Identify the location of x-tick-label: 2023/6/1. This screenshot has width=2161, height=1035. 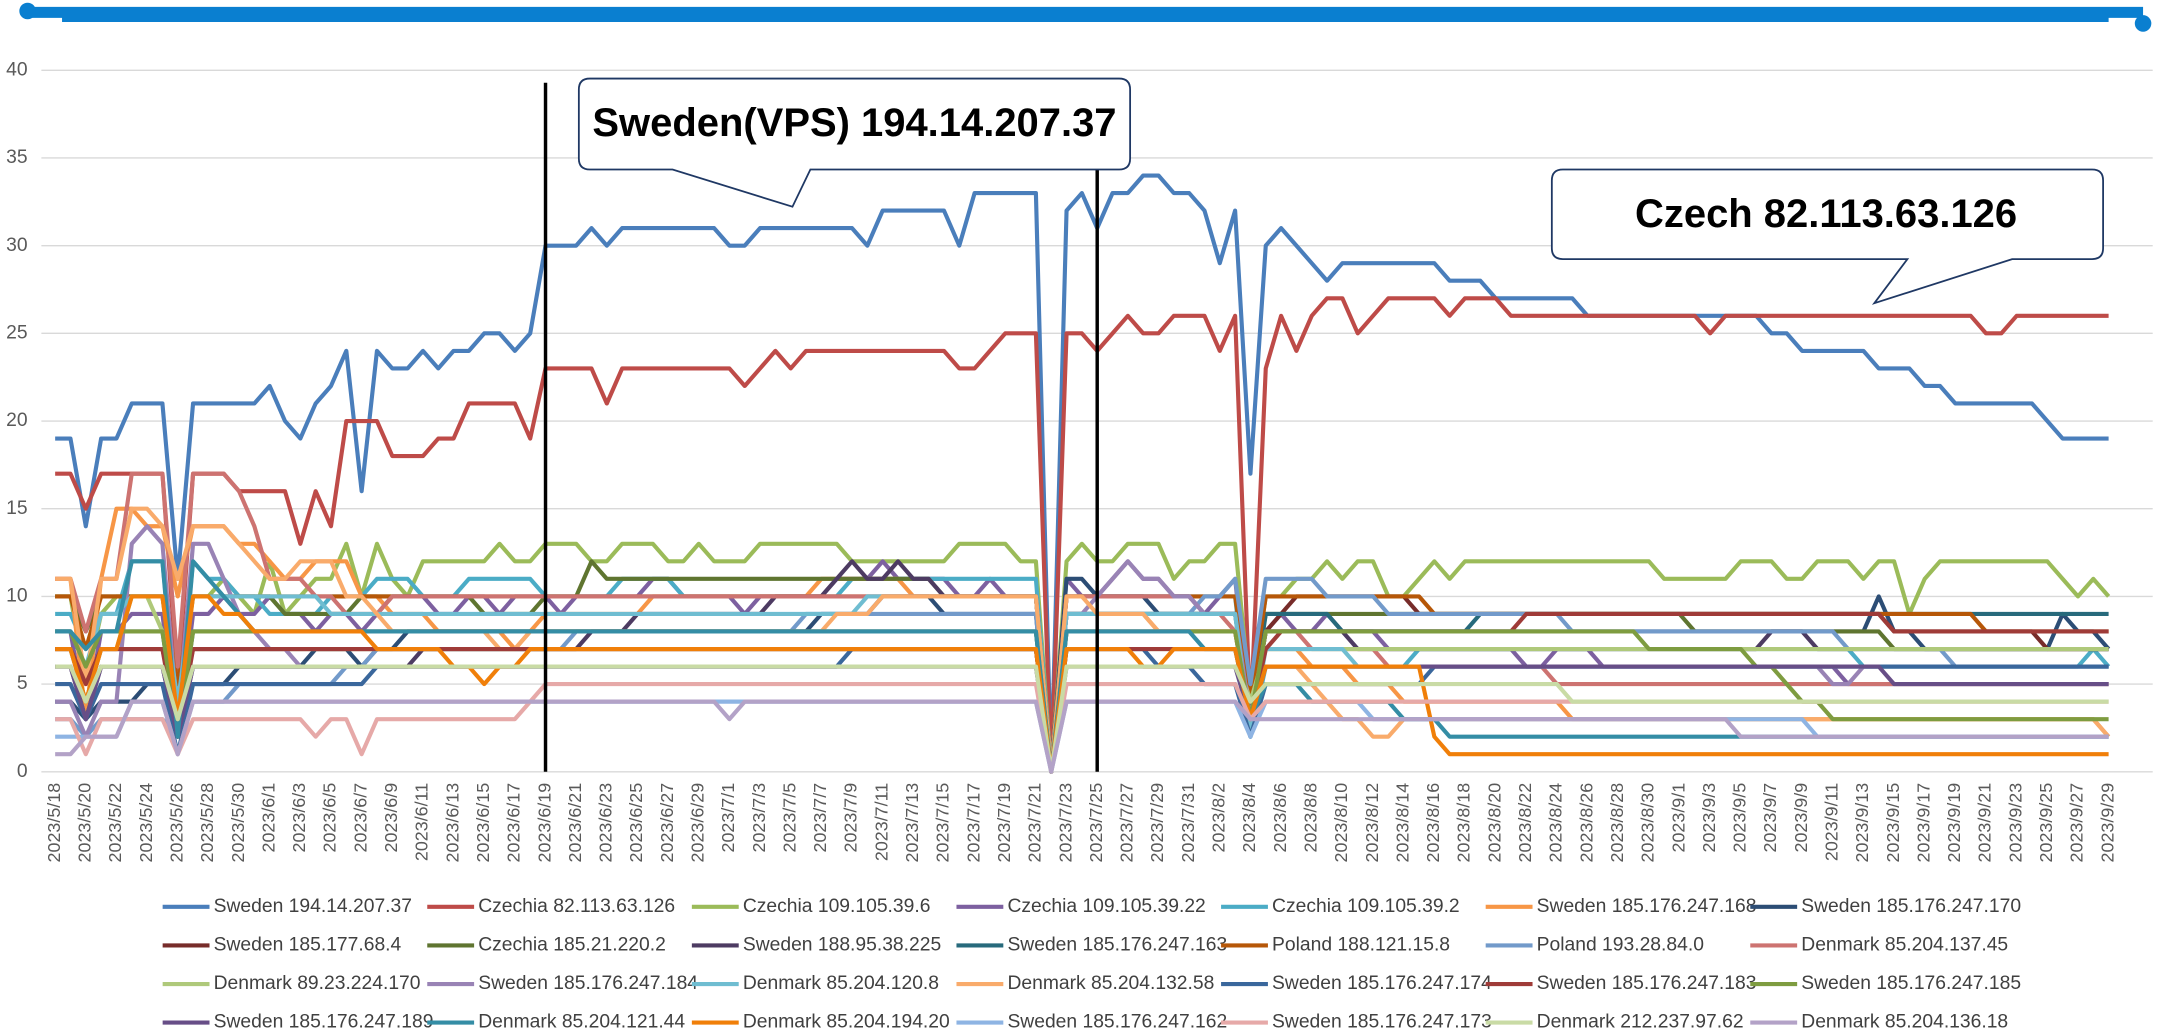
(268, 818).